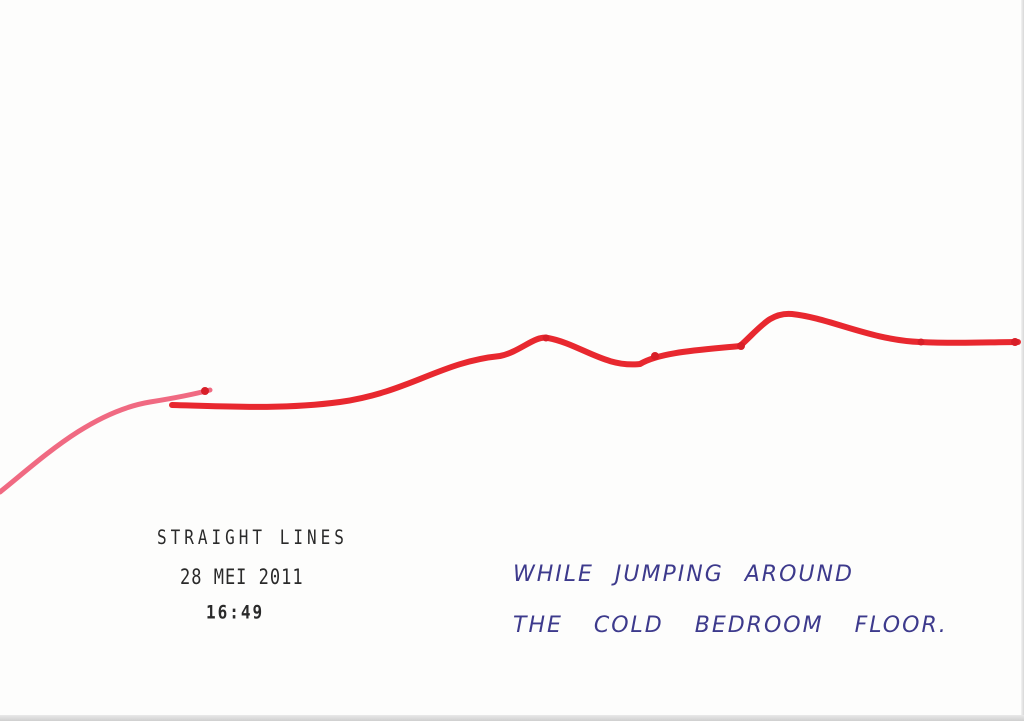  Describe the element at coordinates (252, 537) in the screenshot. I see `stamp-title: STRAIGHT LINES` at that location.